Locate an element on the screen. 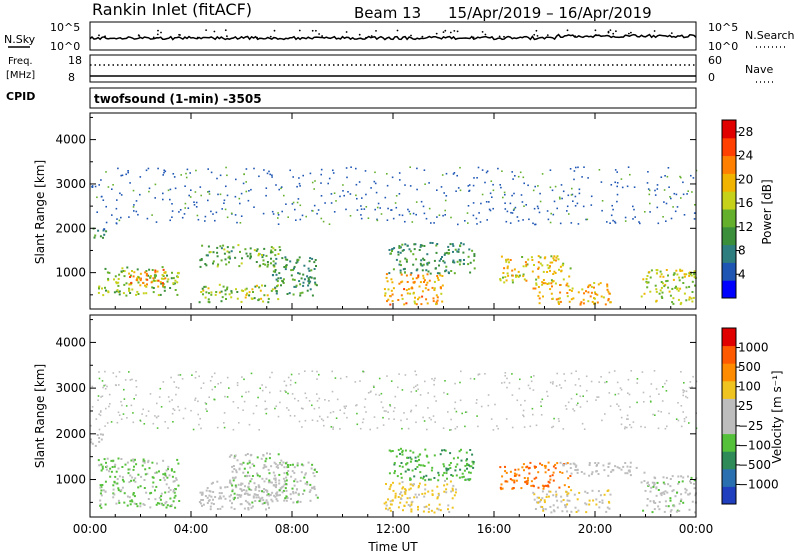  freq-unit-label: [MHz] is located at coordinates (20, 75).